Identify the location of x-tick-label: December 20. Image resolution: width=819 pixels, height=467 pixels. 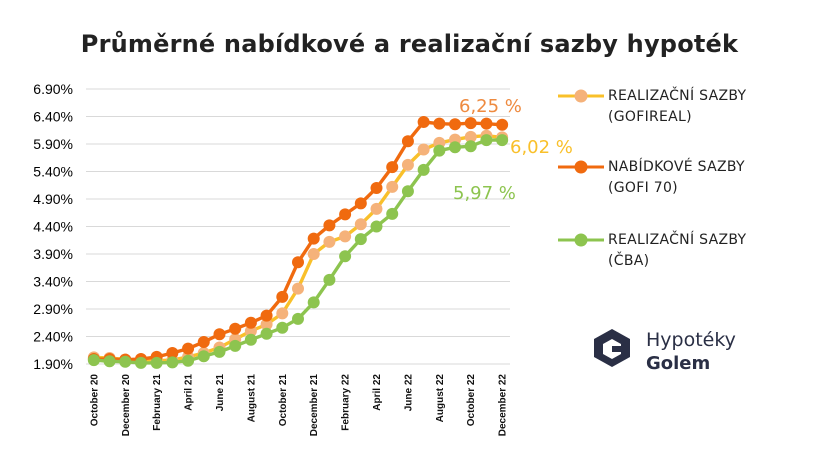
(126, 405).